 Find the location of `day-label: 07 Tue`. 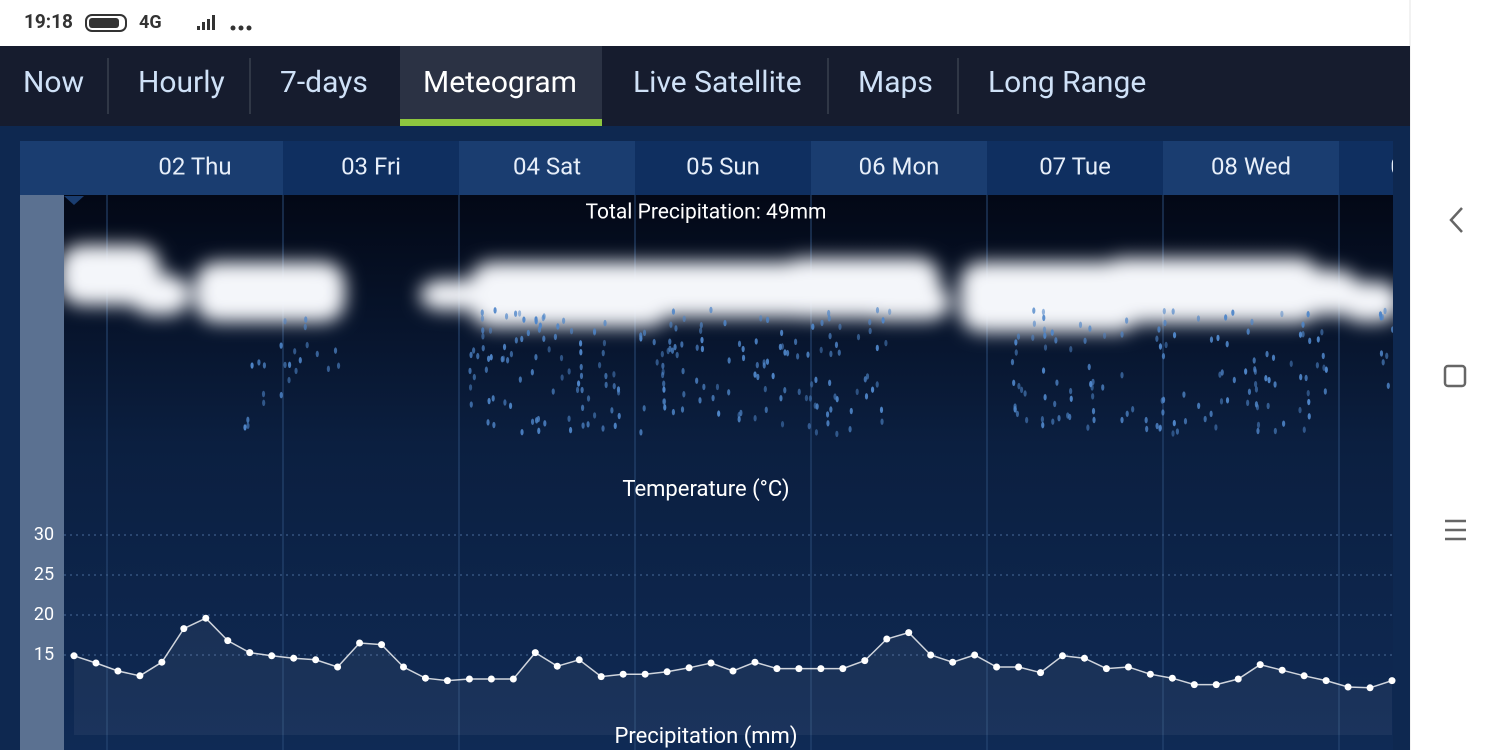

day-label: 07 Tue is located at coordinates (1075, 166).